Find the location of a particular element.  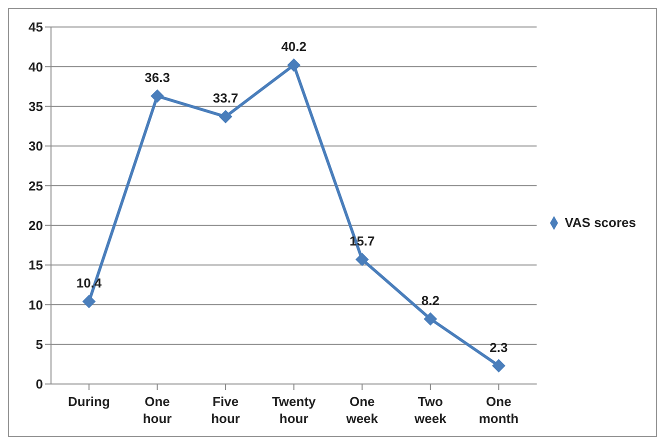

y-tick-label: 35 is located at coordinates (35, 106).